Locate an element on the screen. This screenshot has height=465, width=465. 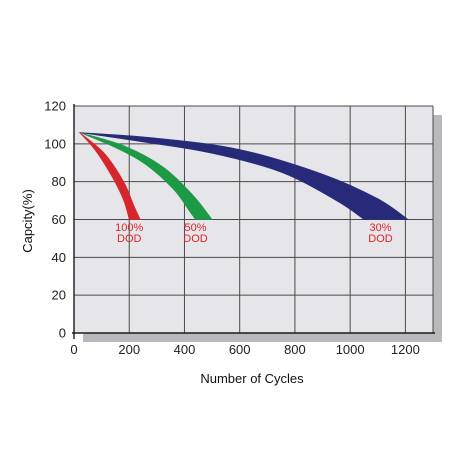
series-label-line: 30% is located at coordinates (381, 228).